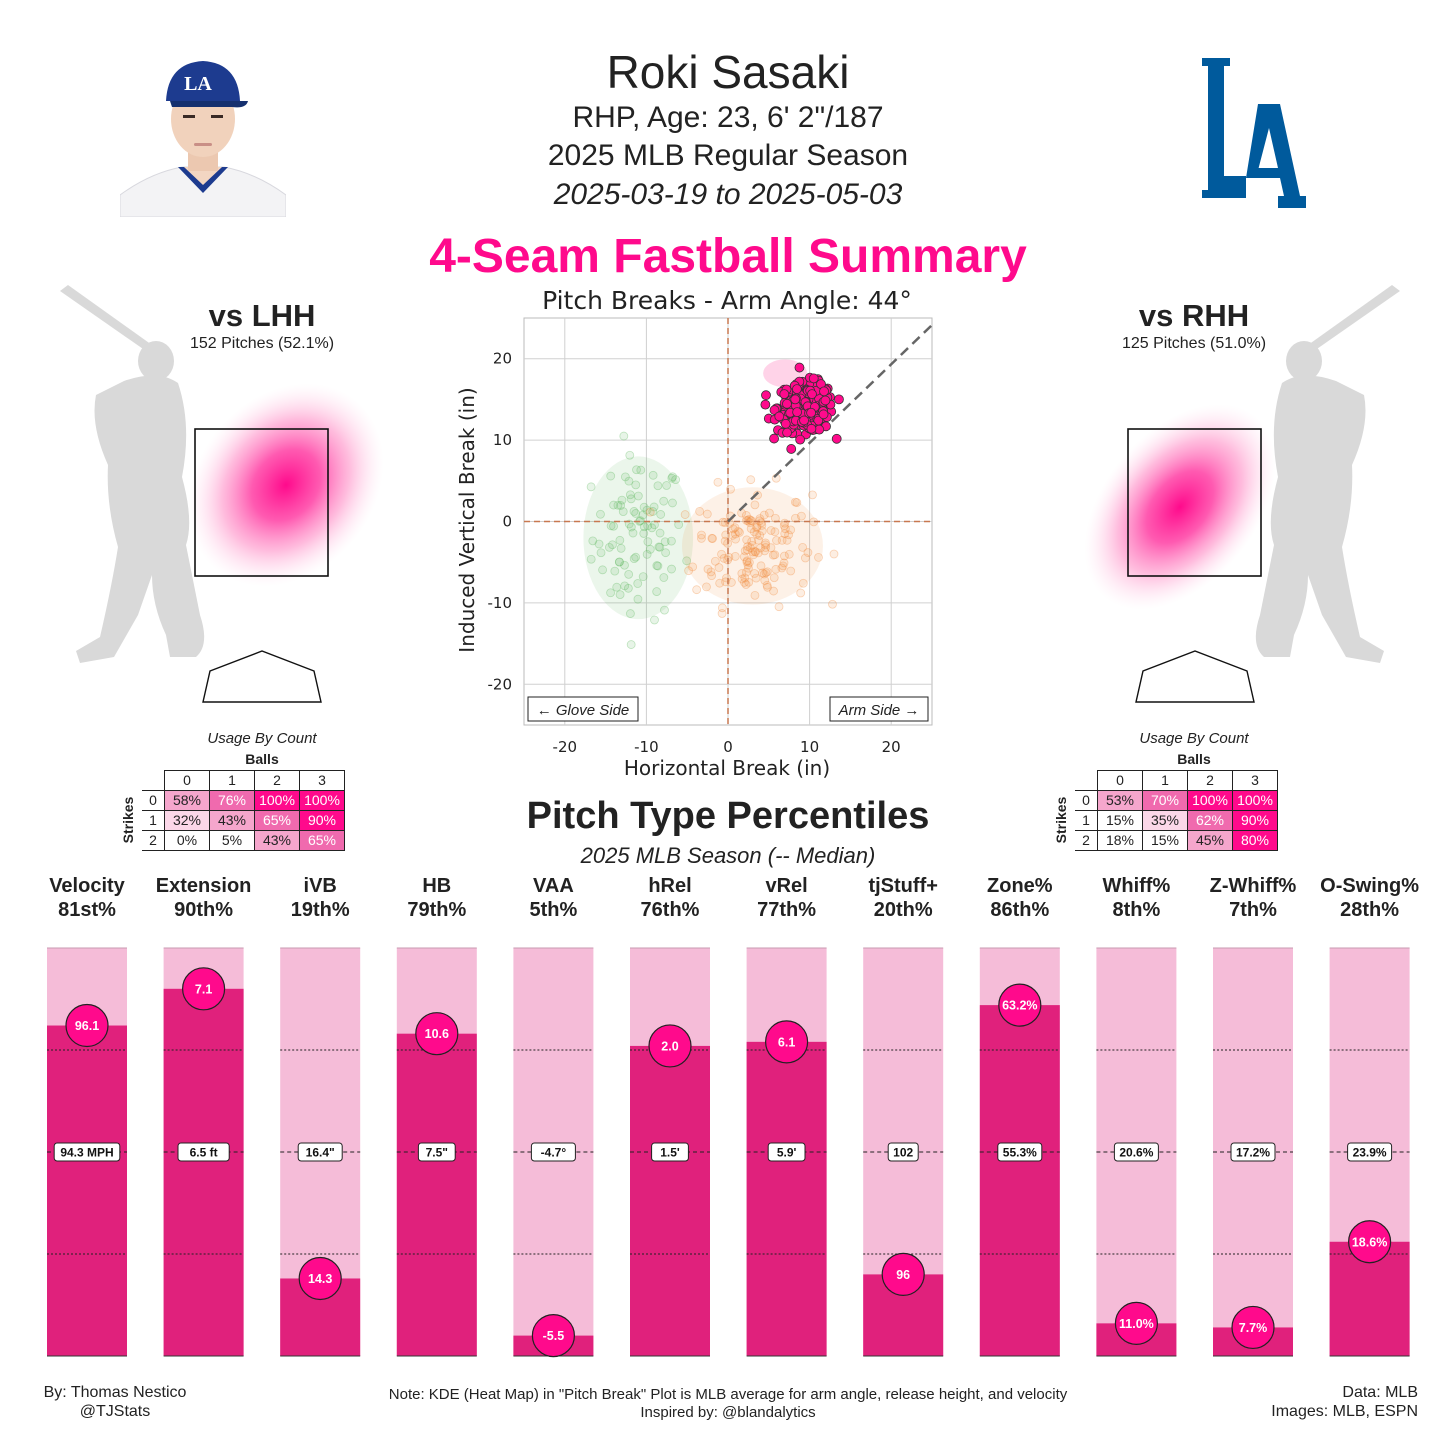 This screenshot has width=1456, height=1456. I want to click on team-logo-text: LA, so click(1252, 207).